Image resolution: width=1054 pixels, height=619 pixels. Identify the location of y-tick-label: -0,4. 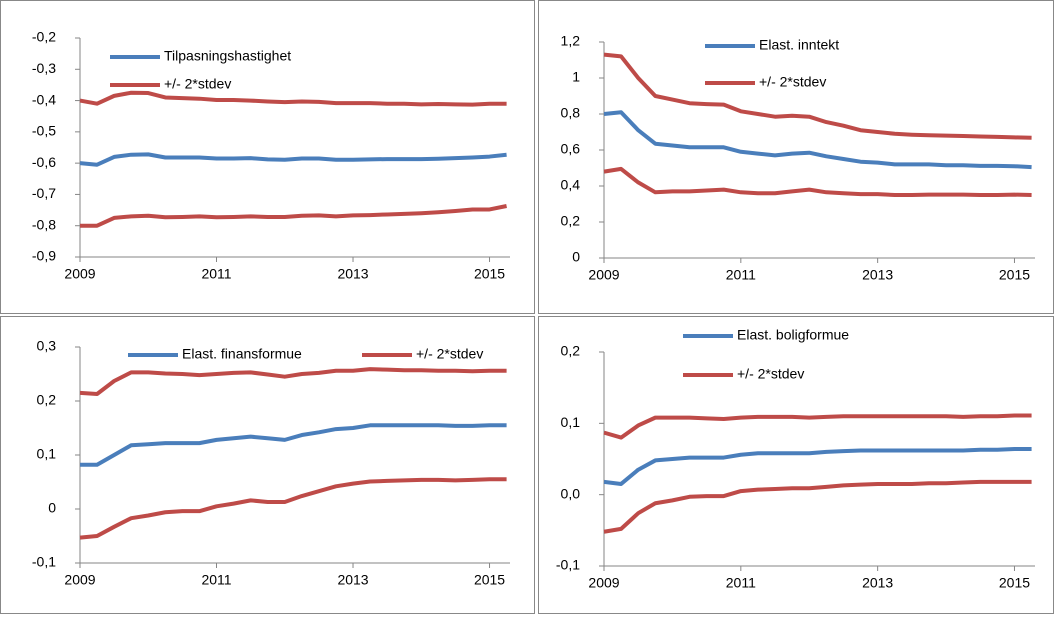
(44, 99).